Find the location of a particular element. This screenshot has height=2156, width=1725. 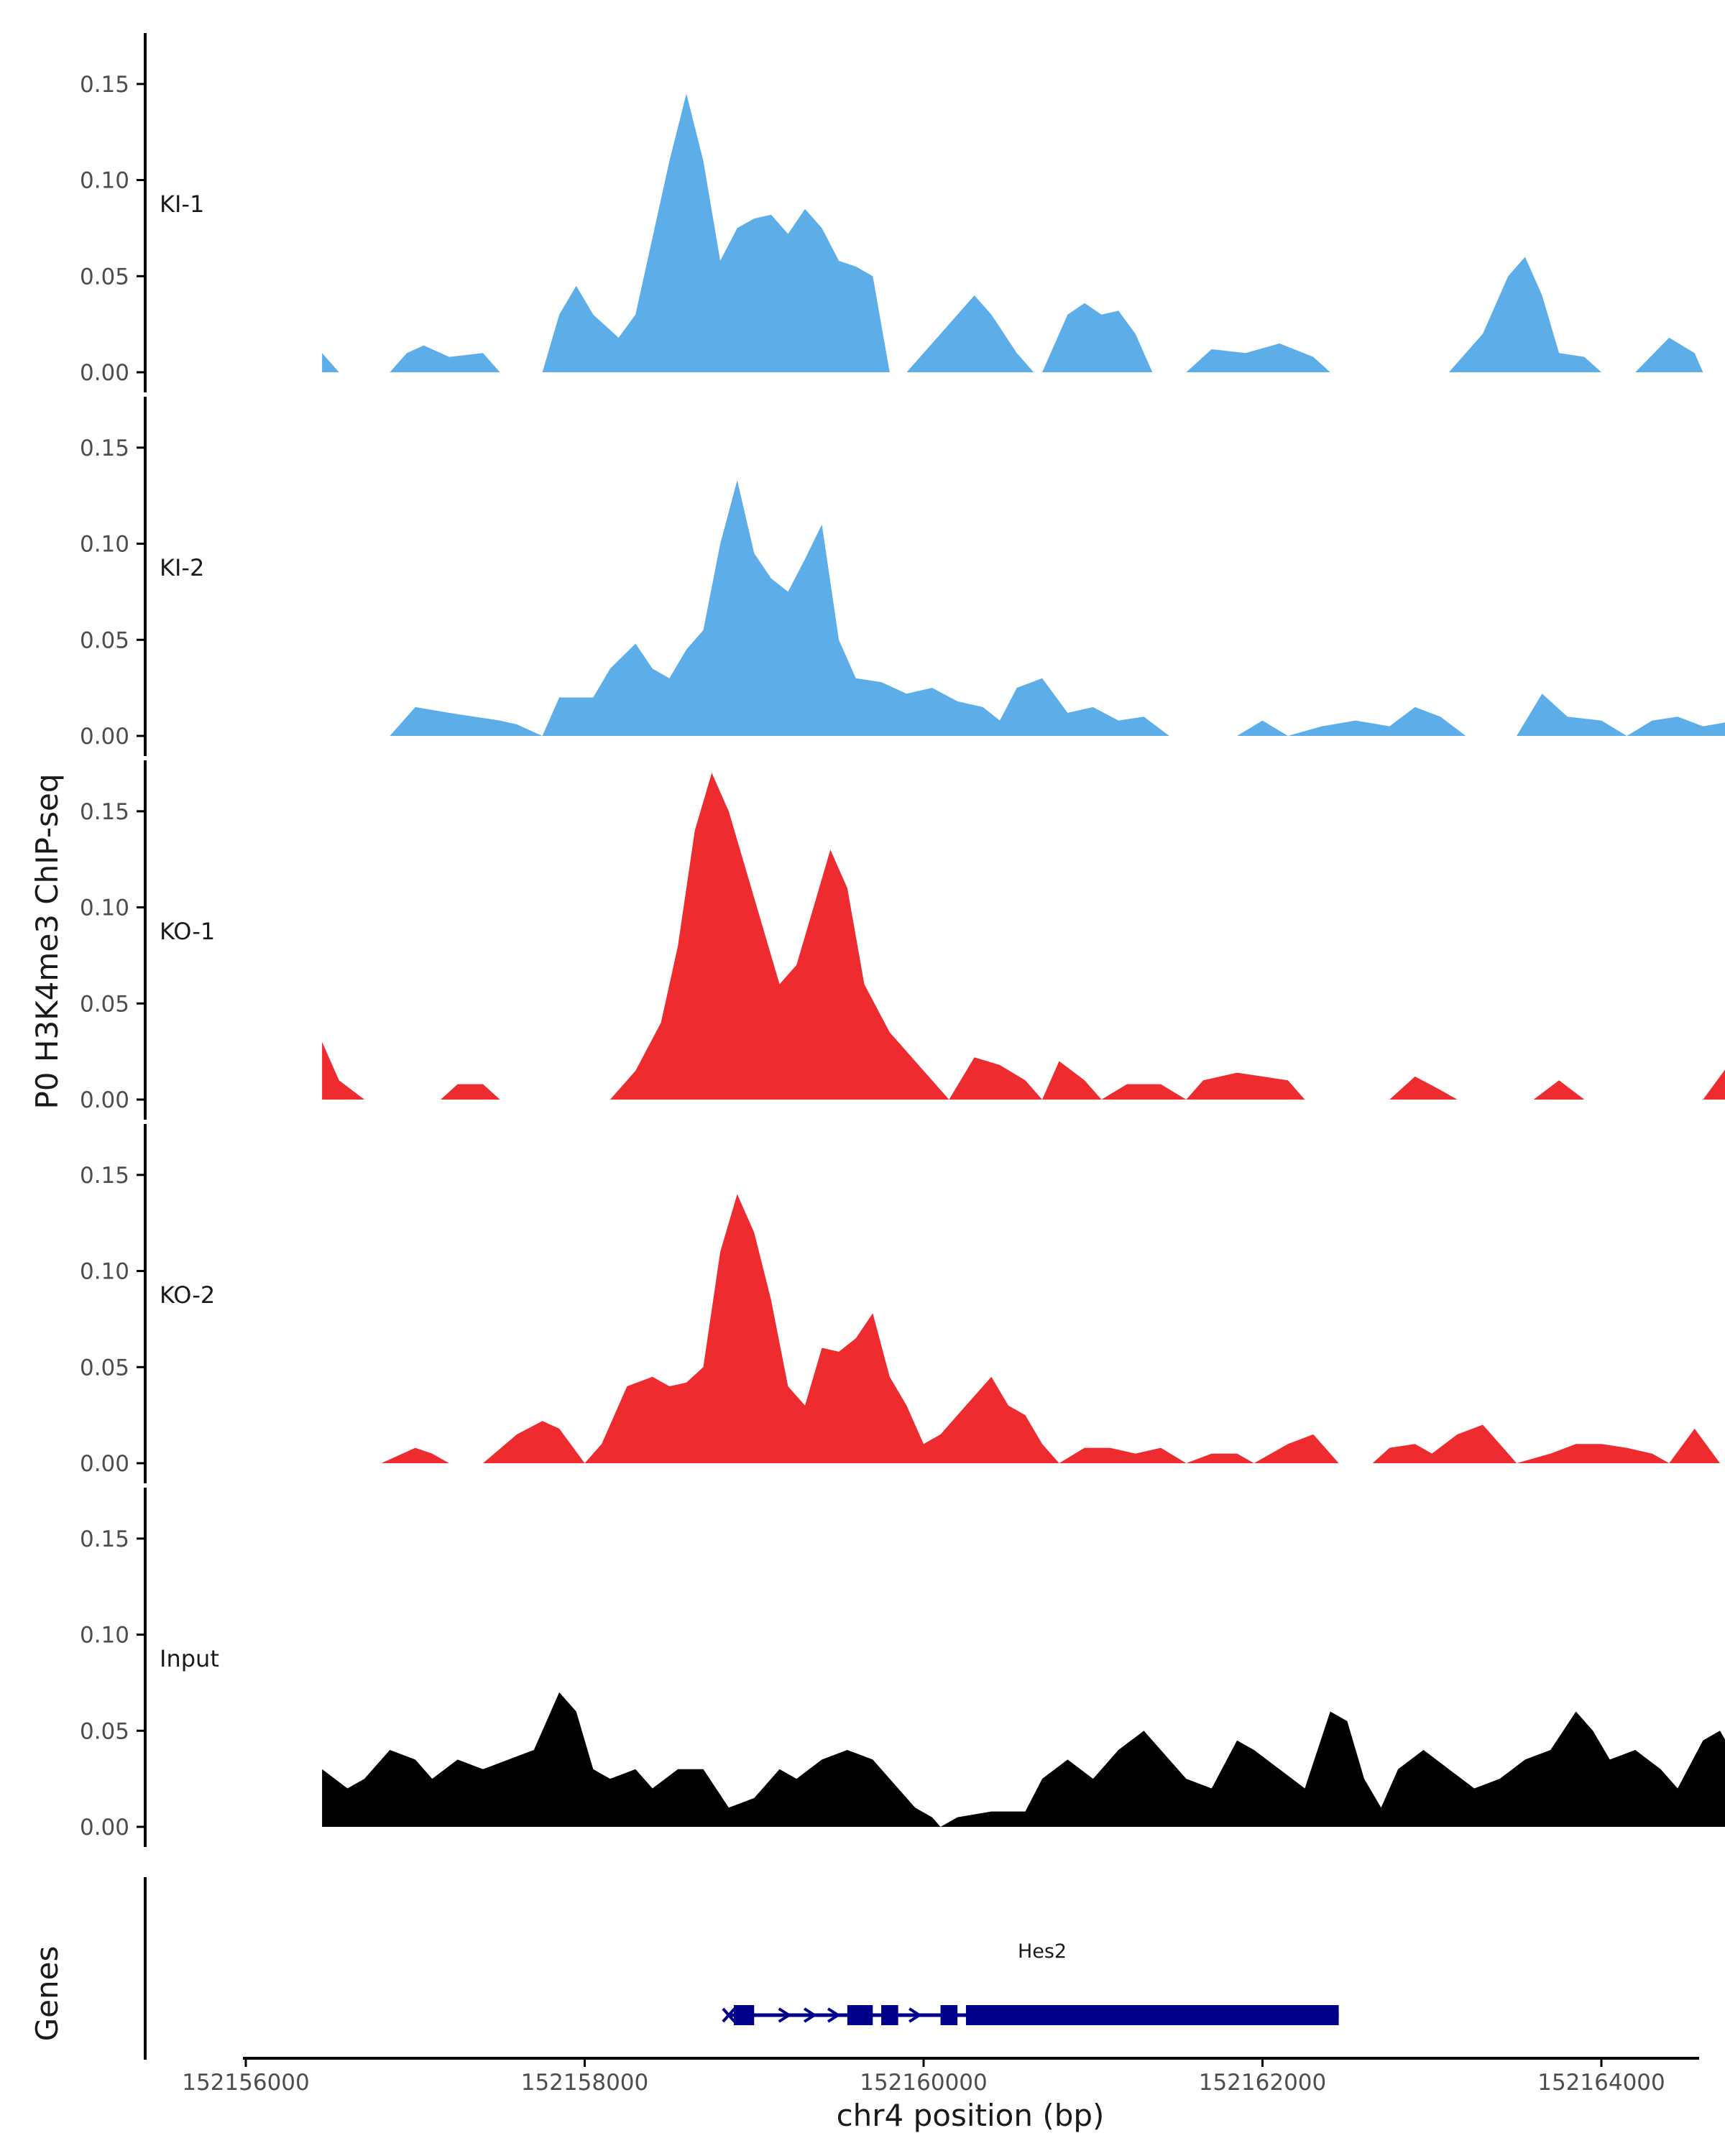

track-label-KI-2: KI-2 is located at coordinates (182, 567).